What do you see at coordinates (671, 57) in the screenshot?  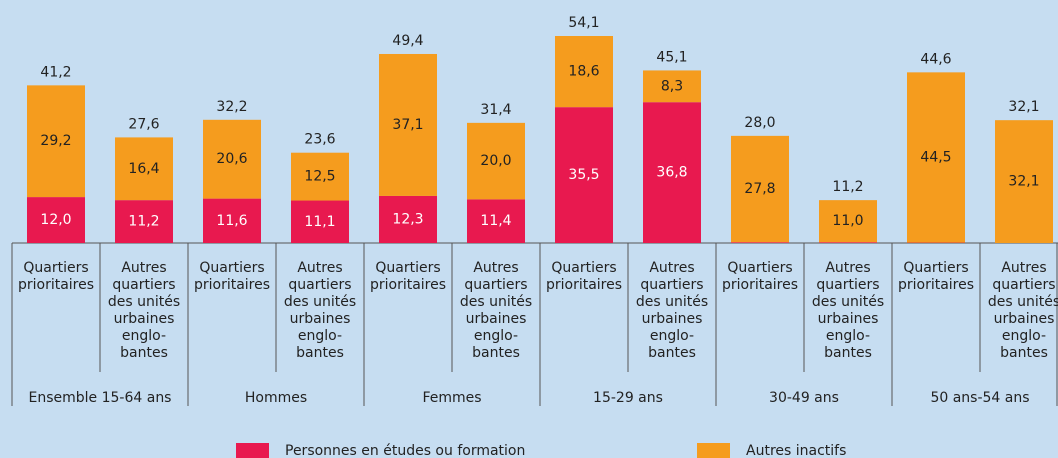 I see `total-label: 45,1` at bounding box center [671, 57].